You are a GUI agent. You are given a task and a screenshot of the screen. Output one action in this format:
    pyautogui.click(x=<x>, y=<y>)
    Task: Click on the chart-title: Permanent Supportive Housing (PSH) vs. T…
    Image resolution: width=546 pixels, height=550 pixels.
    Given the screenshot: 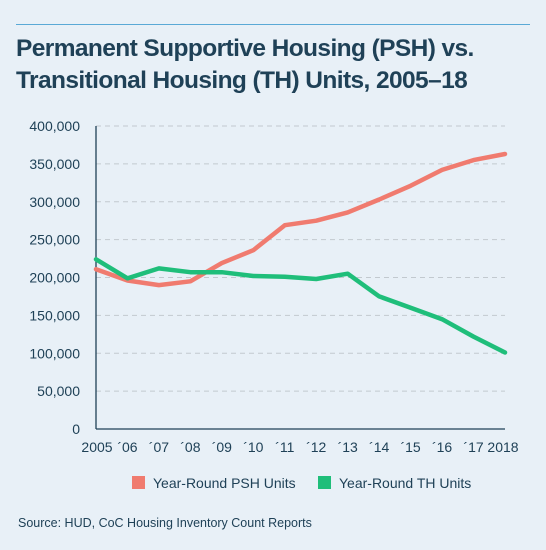 What is the action you would take?
    pyautogui.click(x=271, y=65)
    